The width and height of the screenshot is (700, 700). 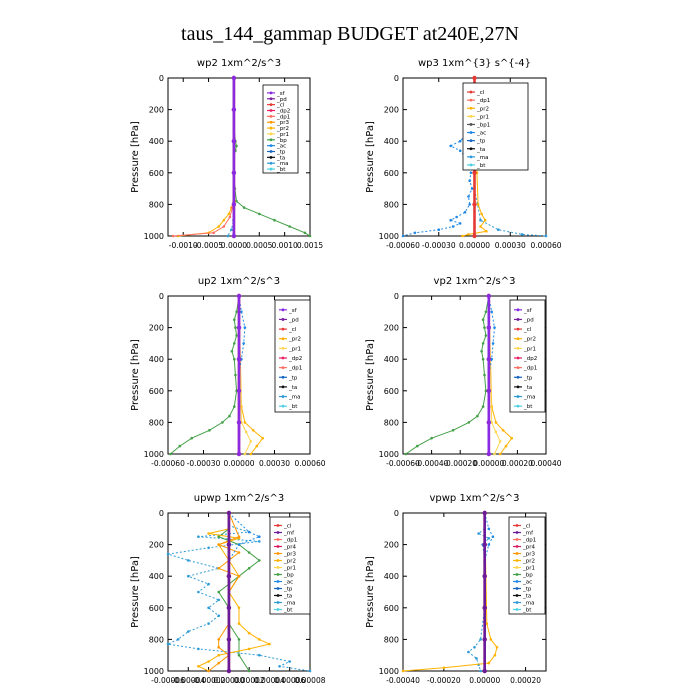 I want to click on x-tick-label: 0.00008, so click(x=309, y=680).